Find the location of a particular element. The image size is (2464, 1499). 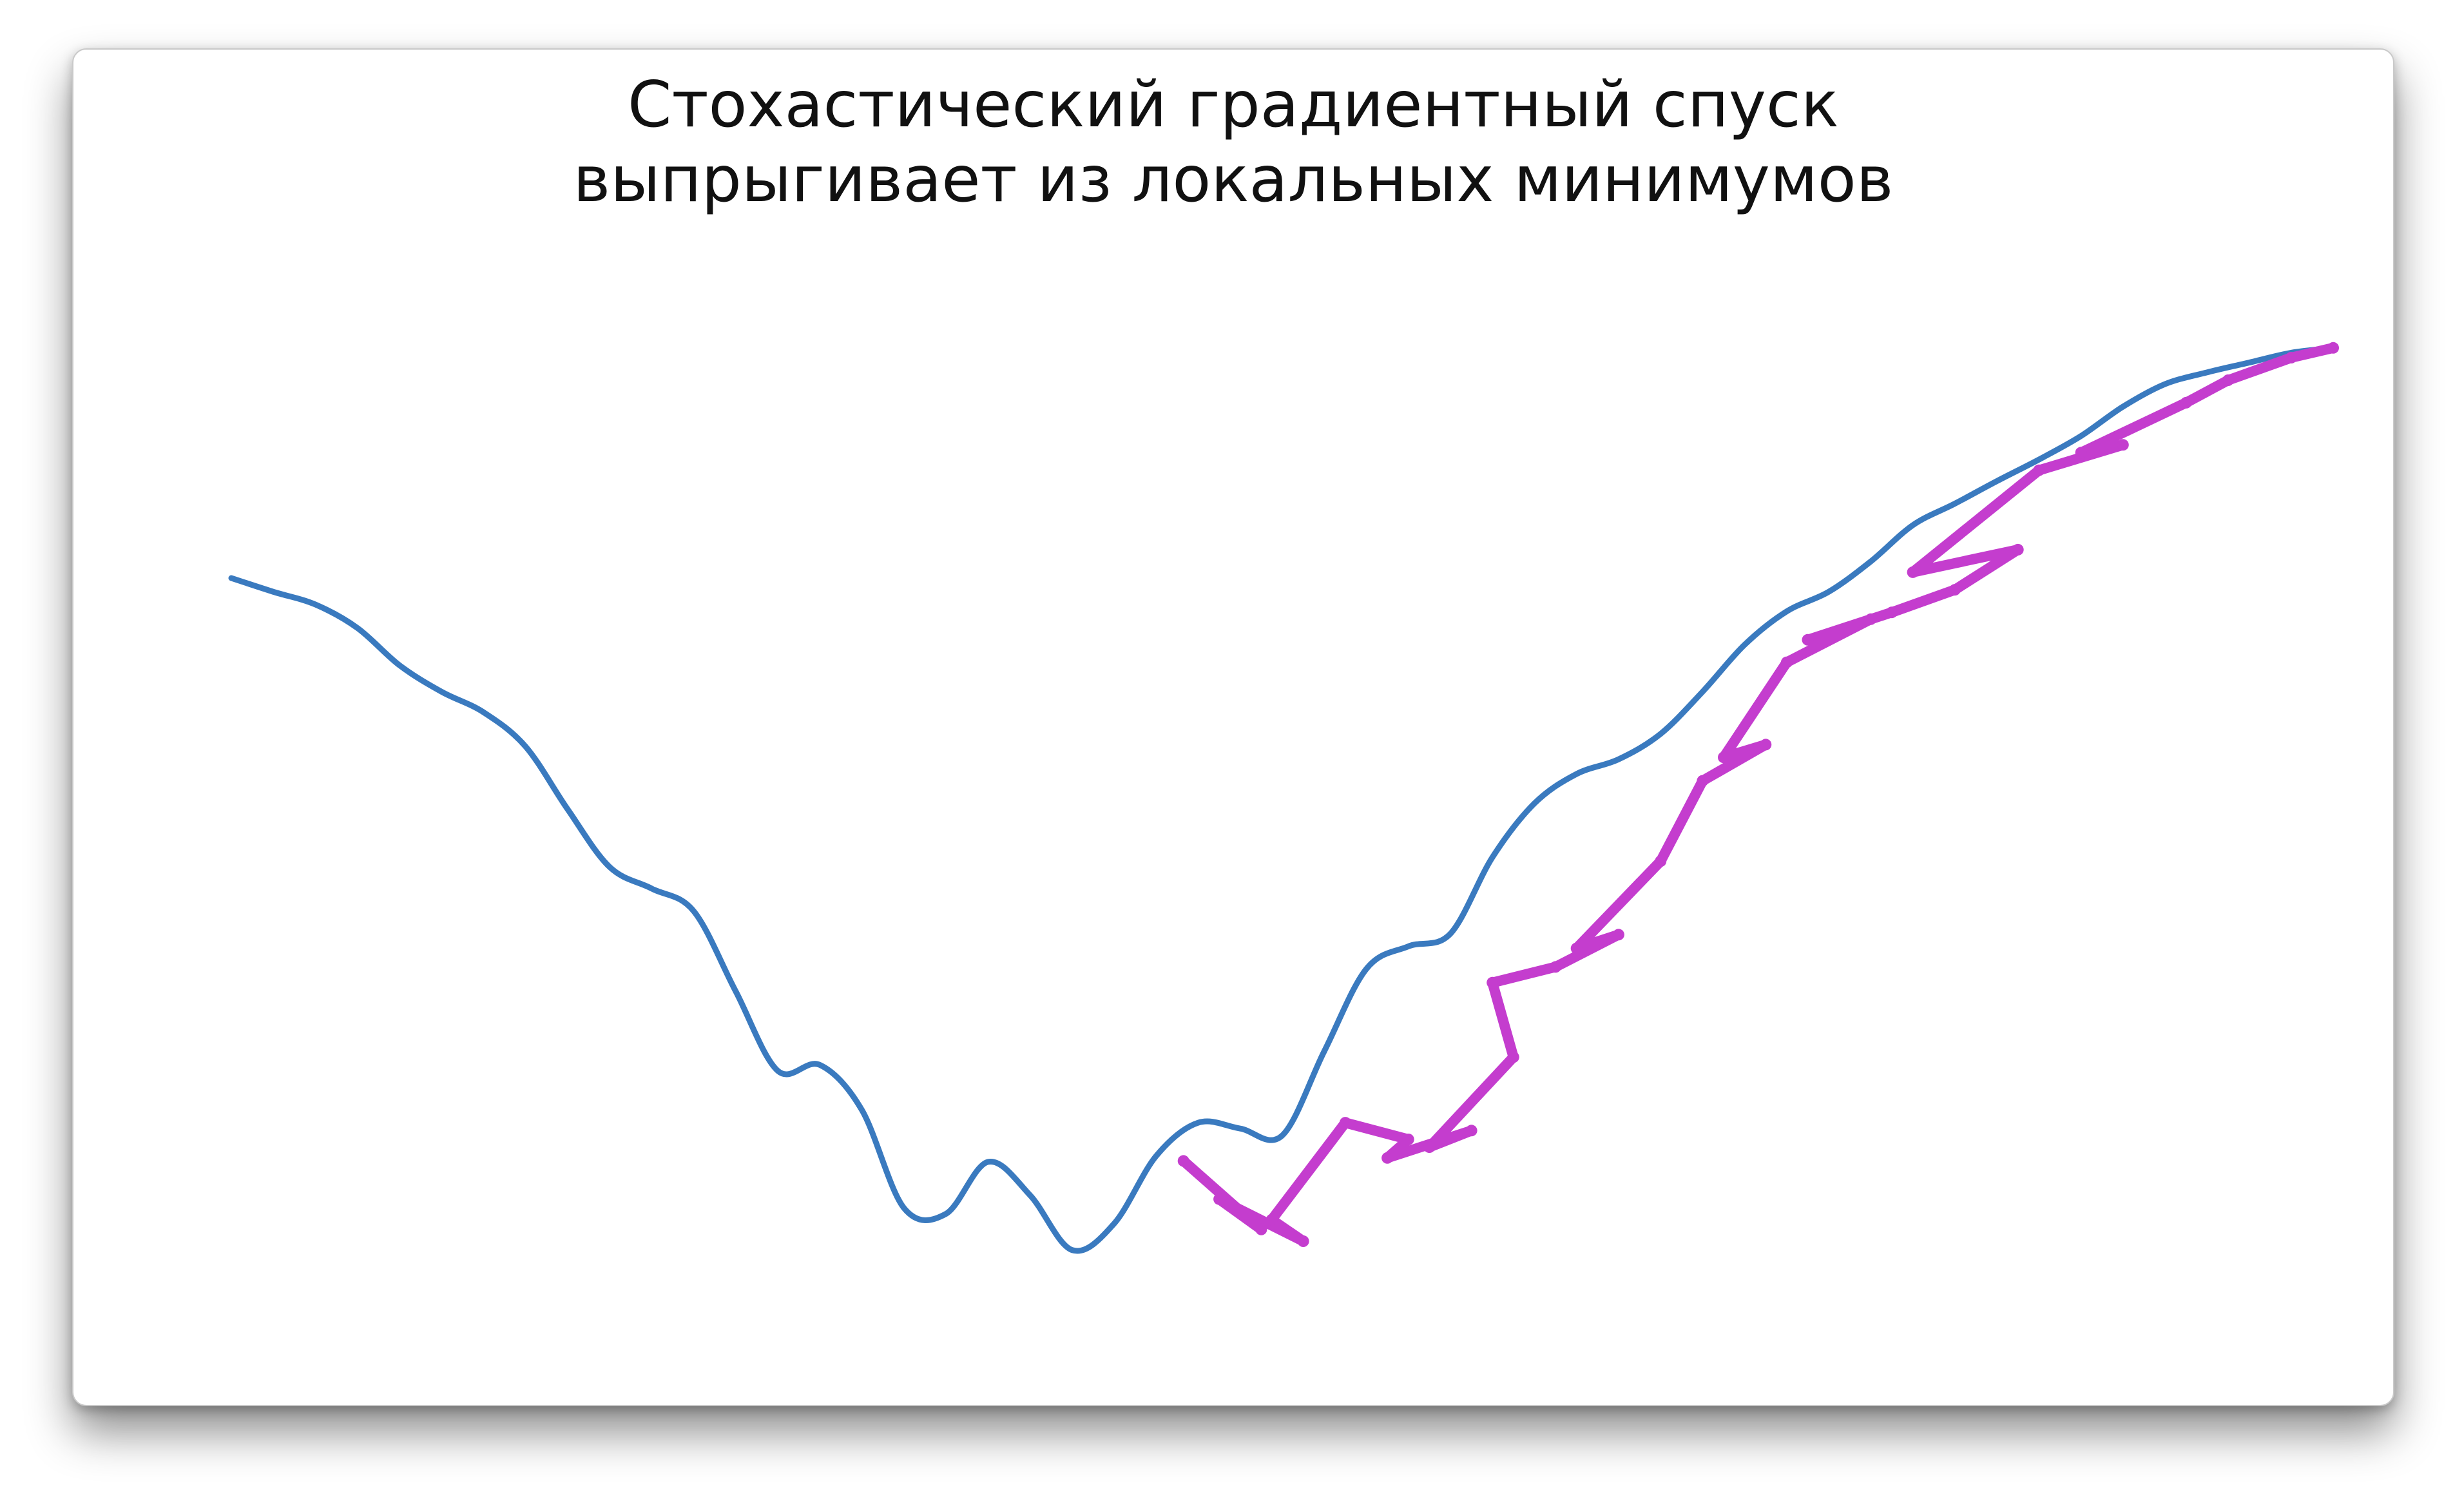

chart-title-line-1: Стохастический градиентный спуск is located at coordinates (1233, 105).